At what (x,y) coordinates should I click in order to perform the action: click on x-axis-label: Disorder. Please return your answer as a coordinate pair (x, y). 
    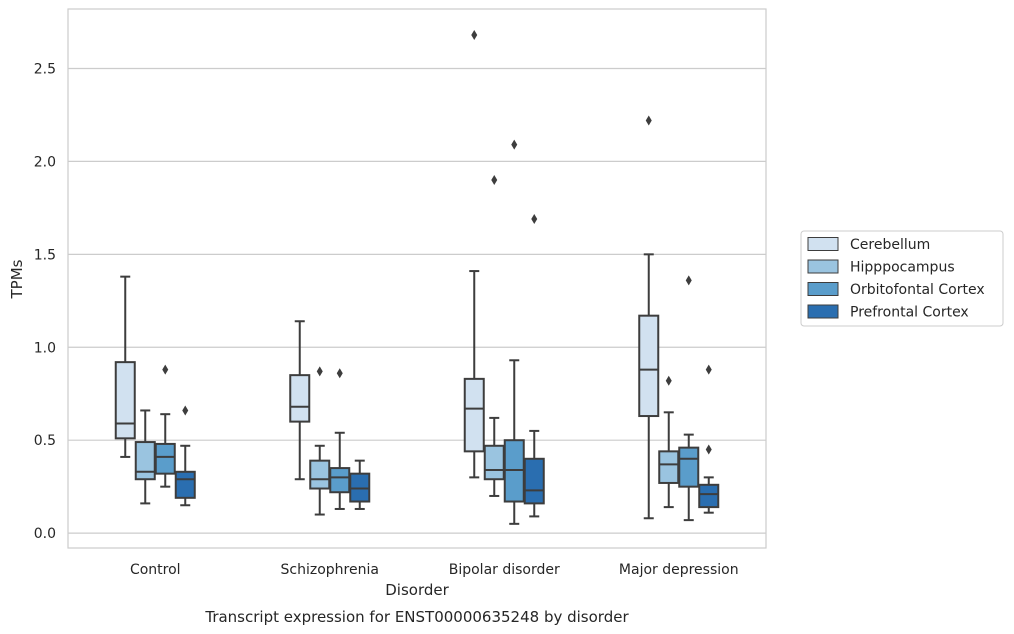
    Looking at the image, I should click on (417, 590).